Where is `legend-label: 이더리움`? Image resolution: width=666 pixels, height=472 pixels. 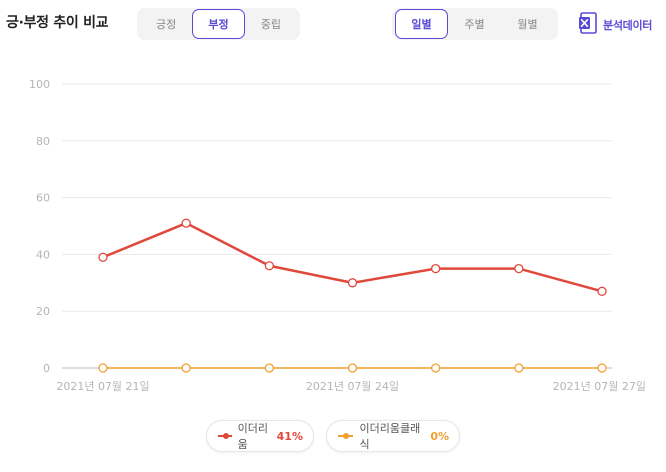 legend-label: 이더리움 is located at coordinates (253, 436).